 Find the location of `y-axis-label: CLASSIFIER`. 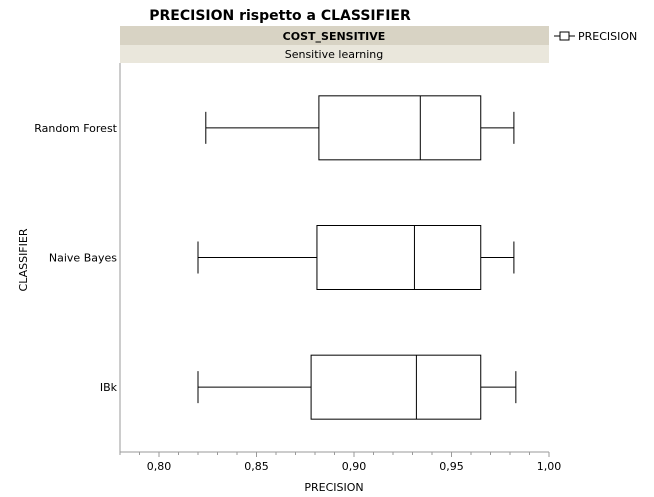

y-axis-label: CLASSIFIER is located at coordinates (23, 259).